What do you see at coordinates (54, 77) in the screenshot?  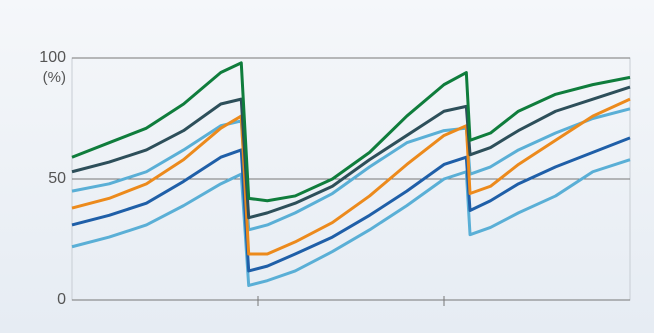 I see `y-axis-label: (%)` at bounding box center [54, 77].